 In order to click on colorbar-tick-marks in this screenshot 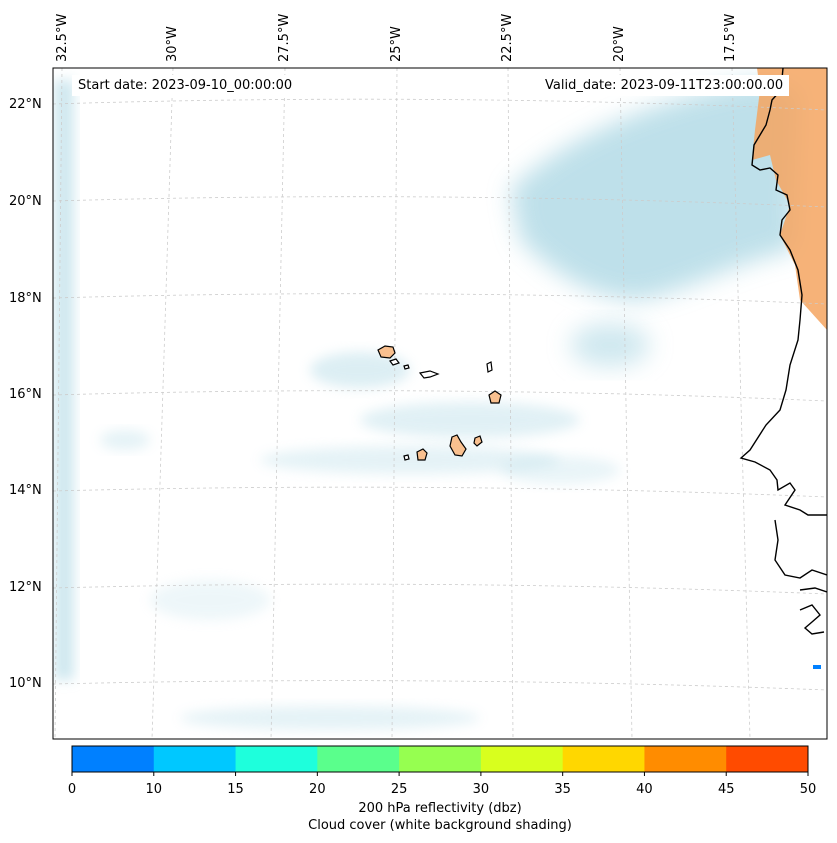, I will do `click(440, 774)`.